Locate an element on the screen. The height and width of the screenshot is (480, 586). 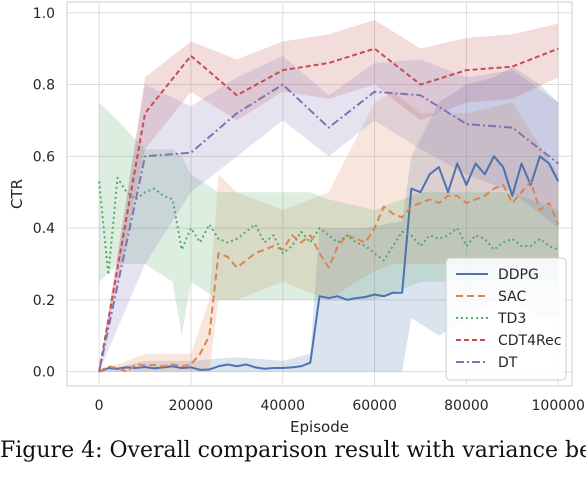
x-tick-label: 60000 is located at coordinates (374, 406).